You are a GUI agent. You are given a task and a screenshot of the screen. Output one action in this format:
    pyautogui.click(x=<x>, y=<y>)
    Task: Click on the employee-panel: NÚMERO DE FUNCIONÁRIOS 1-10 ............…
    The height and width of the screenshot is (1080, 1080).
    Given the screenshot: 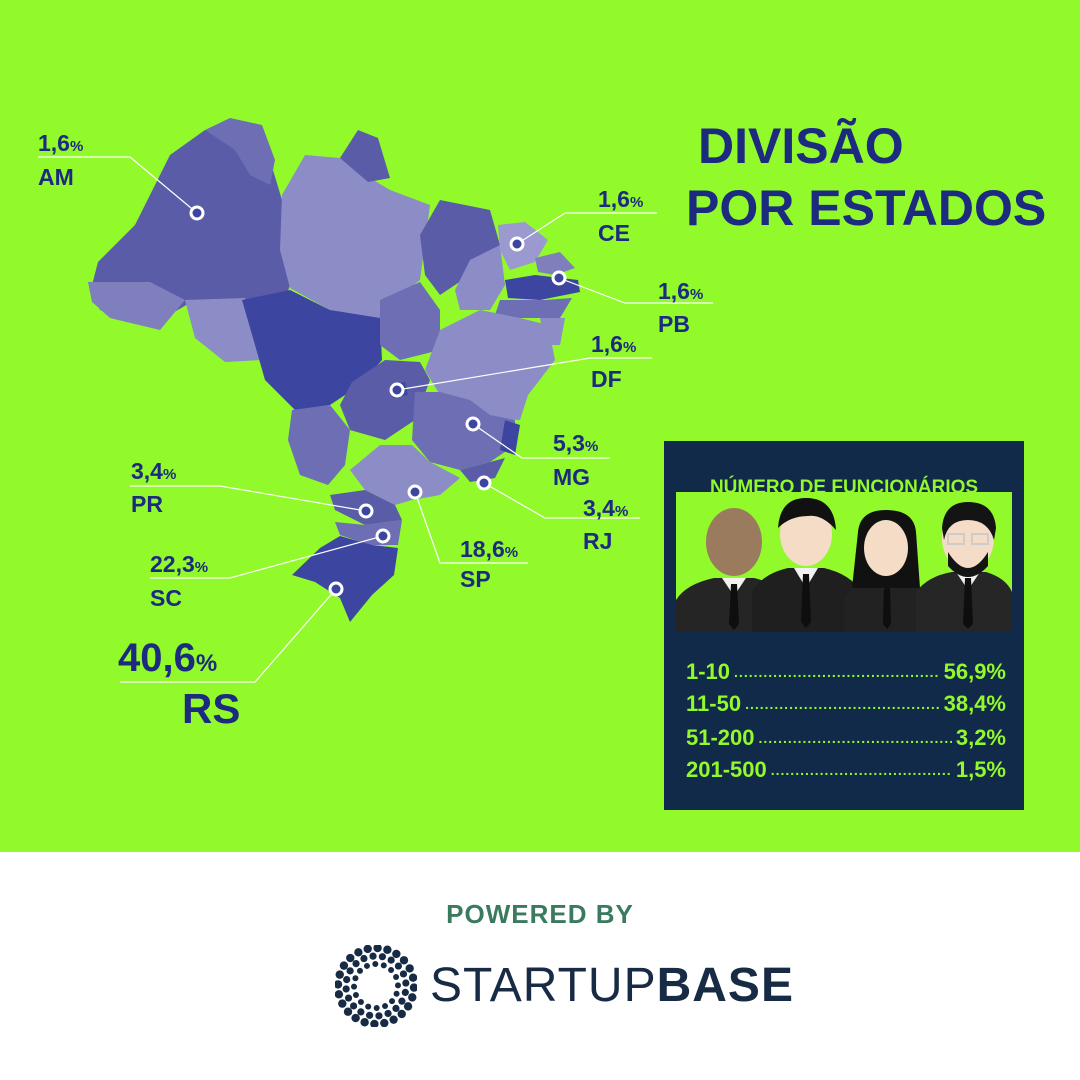 What is the action you would take?
    pyautogui.click(x=844, y=625)
    